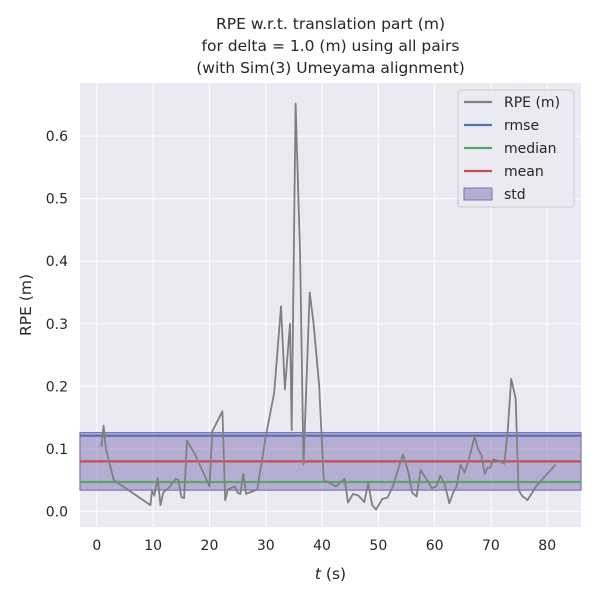  Describe the element at coordinates (57, 137) in the screenshot. I see `y-tick-label: 0.6` at that location.